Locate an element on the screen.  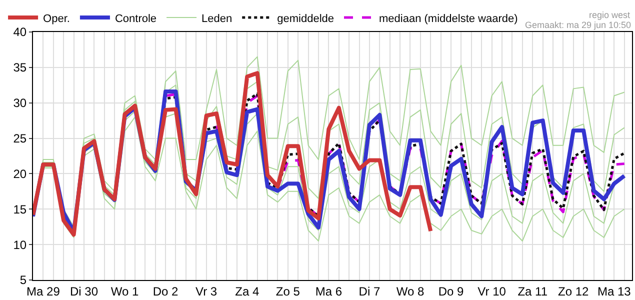
x-tick-label: Za 11 is located at coordinates (533, 291).